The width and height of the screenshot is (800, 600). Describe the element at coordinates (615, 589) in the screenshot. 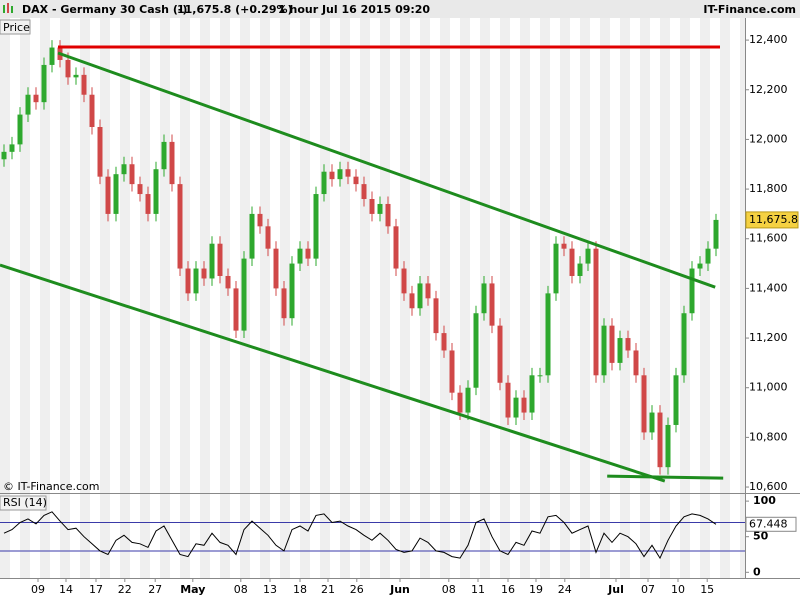

I see `x-tick-label: Jul` at that location.